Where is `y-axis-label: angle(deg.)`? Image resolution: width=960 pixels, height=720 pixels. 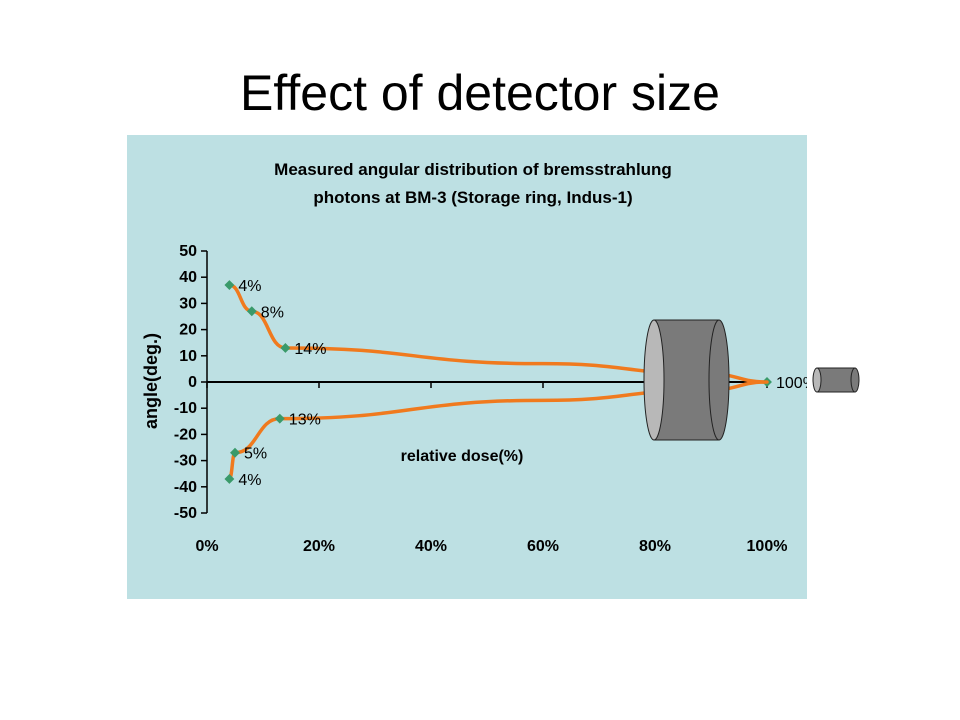
y-axis-label: angle(deg.) is located at coordinates (151, 381).